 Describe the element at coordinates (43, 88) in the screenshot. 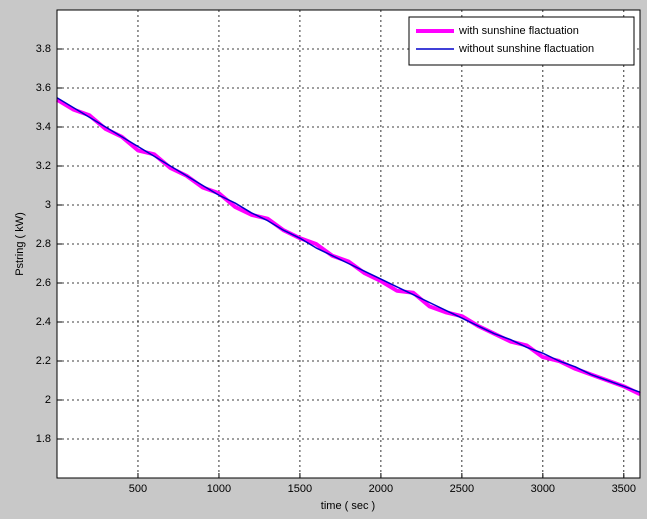

I see `y-tick-label: 3.6` at that location.